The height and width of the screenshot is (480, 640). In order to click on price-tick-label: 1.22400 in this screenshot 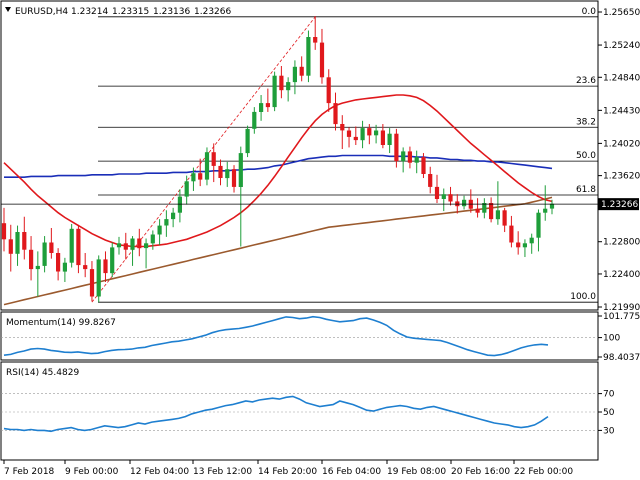, I will do `click(621, 275)`.